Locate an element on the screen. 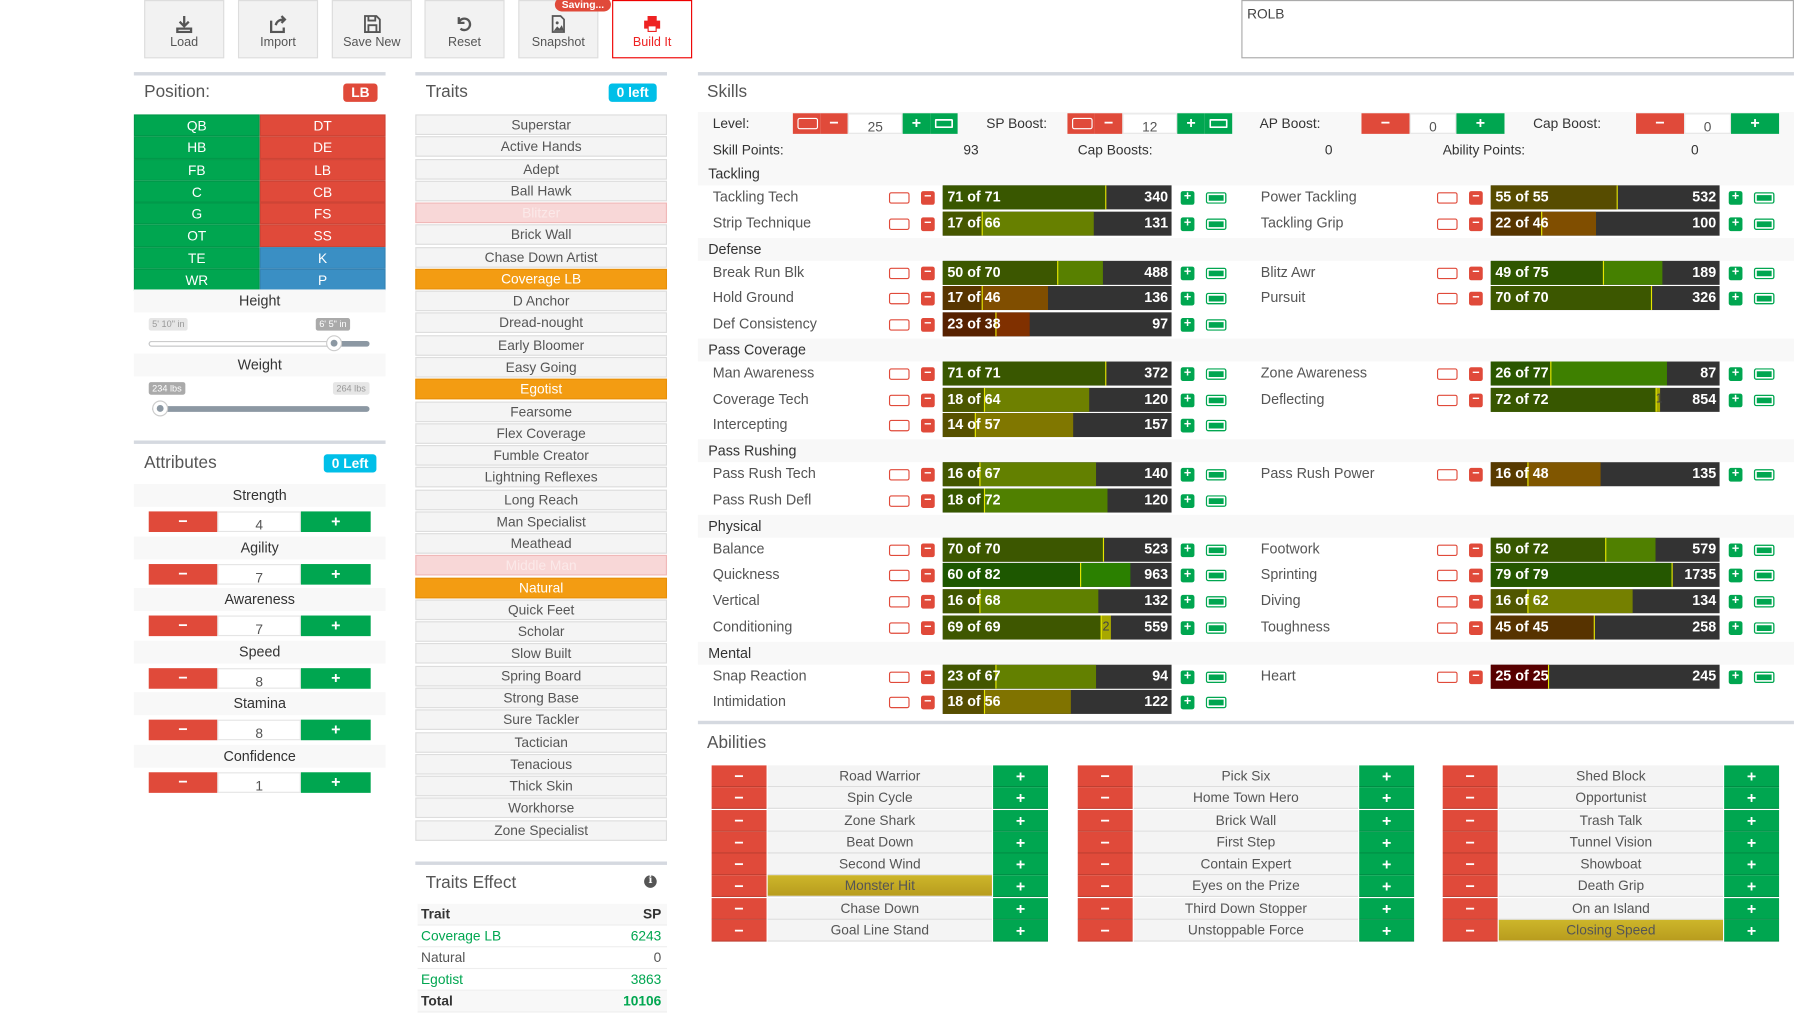 The width and height of the screenshot is (1794, 1031). trait-item: Early Bloomer is located at coordinates (541, 345).